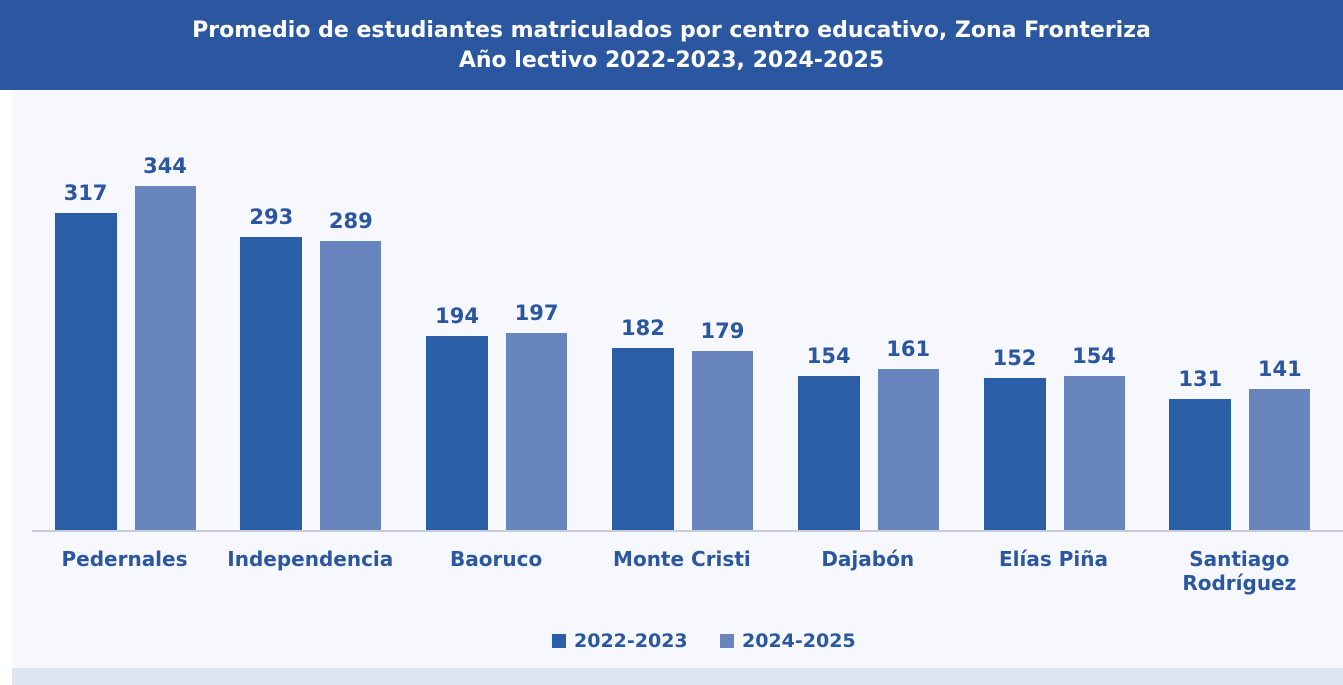  What do you see at coordinates (682, 559) in the screenshot?
I see `x-tick-label: Monte Cristi` at bounding box center [682, 559].